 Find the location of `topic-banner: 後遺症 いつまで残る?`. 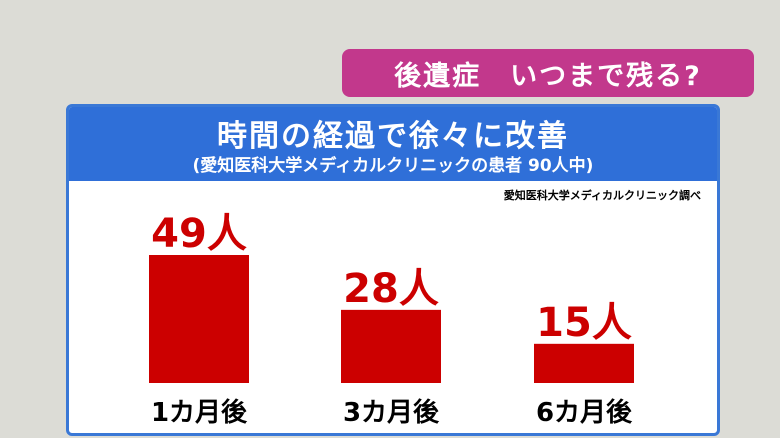

topic-banner: 後遺症 いつまで残る? is located at coordinates (548, 73).